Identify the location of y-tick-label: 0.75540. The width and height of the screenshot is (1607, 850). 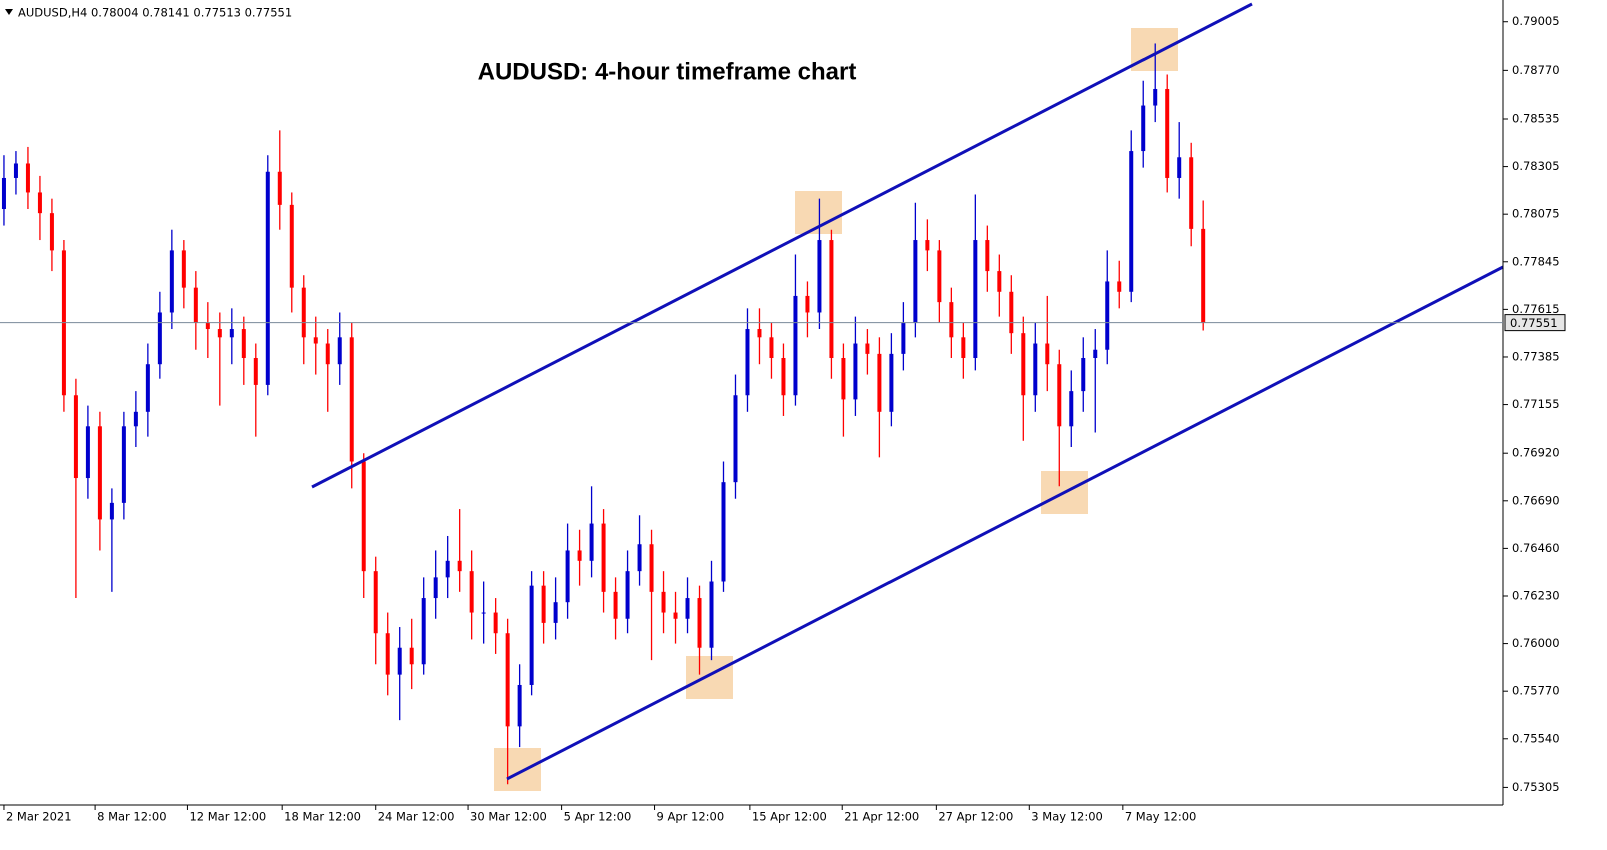
(1536, 738).